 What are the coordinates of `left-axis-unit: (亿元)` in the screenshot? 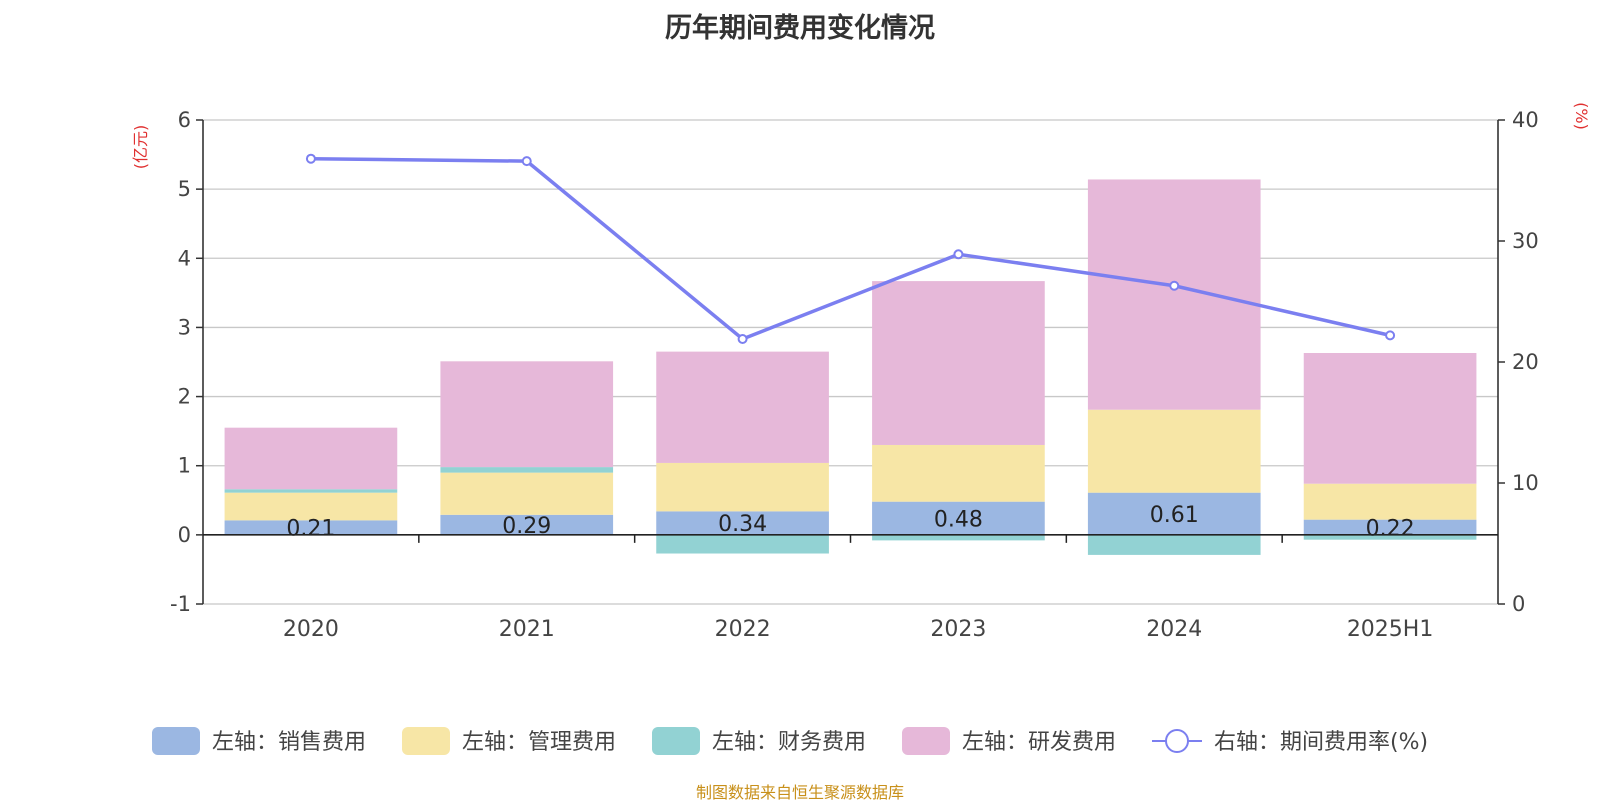 It's located at (140, 147).